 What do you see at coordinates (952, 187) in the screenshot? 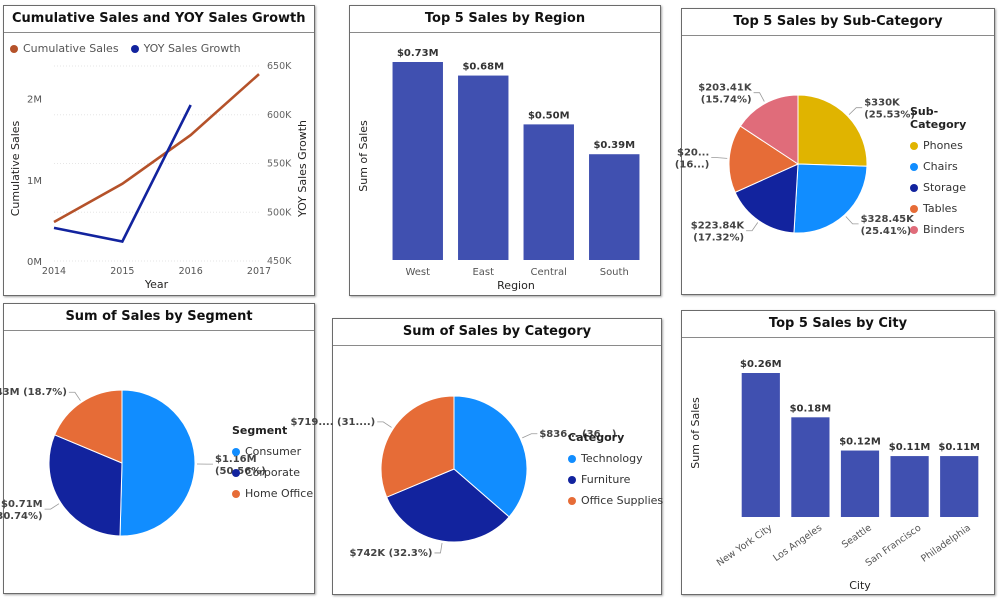
I see `legend-item-storage: Storage` at bounding box center [952, 187].